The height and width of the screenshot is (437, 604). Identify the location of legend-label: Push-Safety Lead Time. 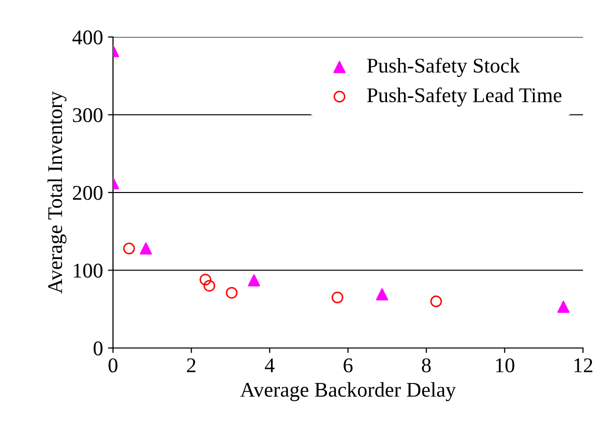
(464, 97).